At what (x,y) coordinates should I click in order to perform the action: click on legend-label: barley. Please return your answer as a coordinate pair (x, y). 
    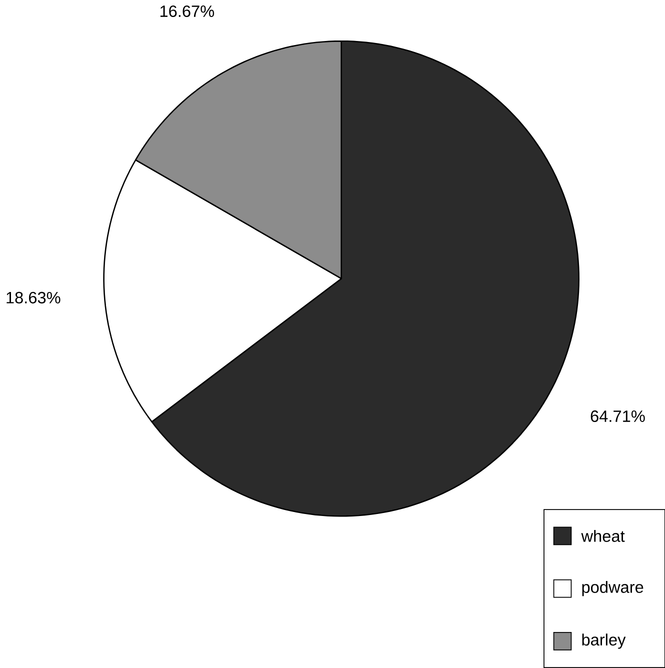
    Looking at the image, I should click on (604, 641).